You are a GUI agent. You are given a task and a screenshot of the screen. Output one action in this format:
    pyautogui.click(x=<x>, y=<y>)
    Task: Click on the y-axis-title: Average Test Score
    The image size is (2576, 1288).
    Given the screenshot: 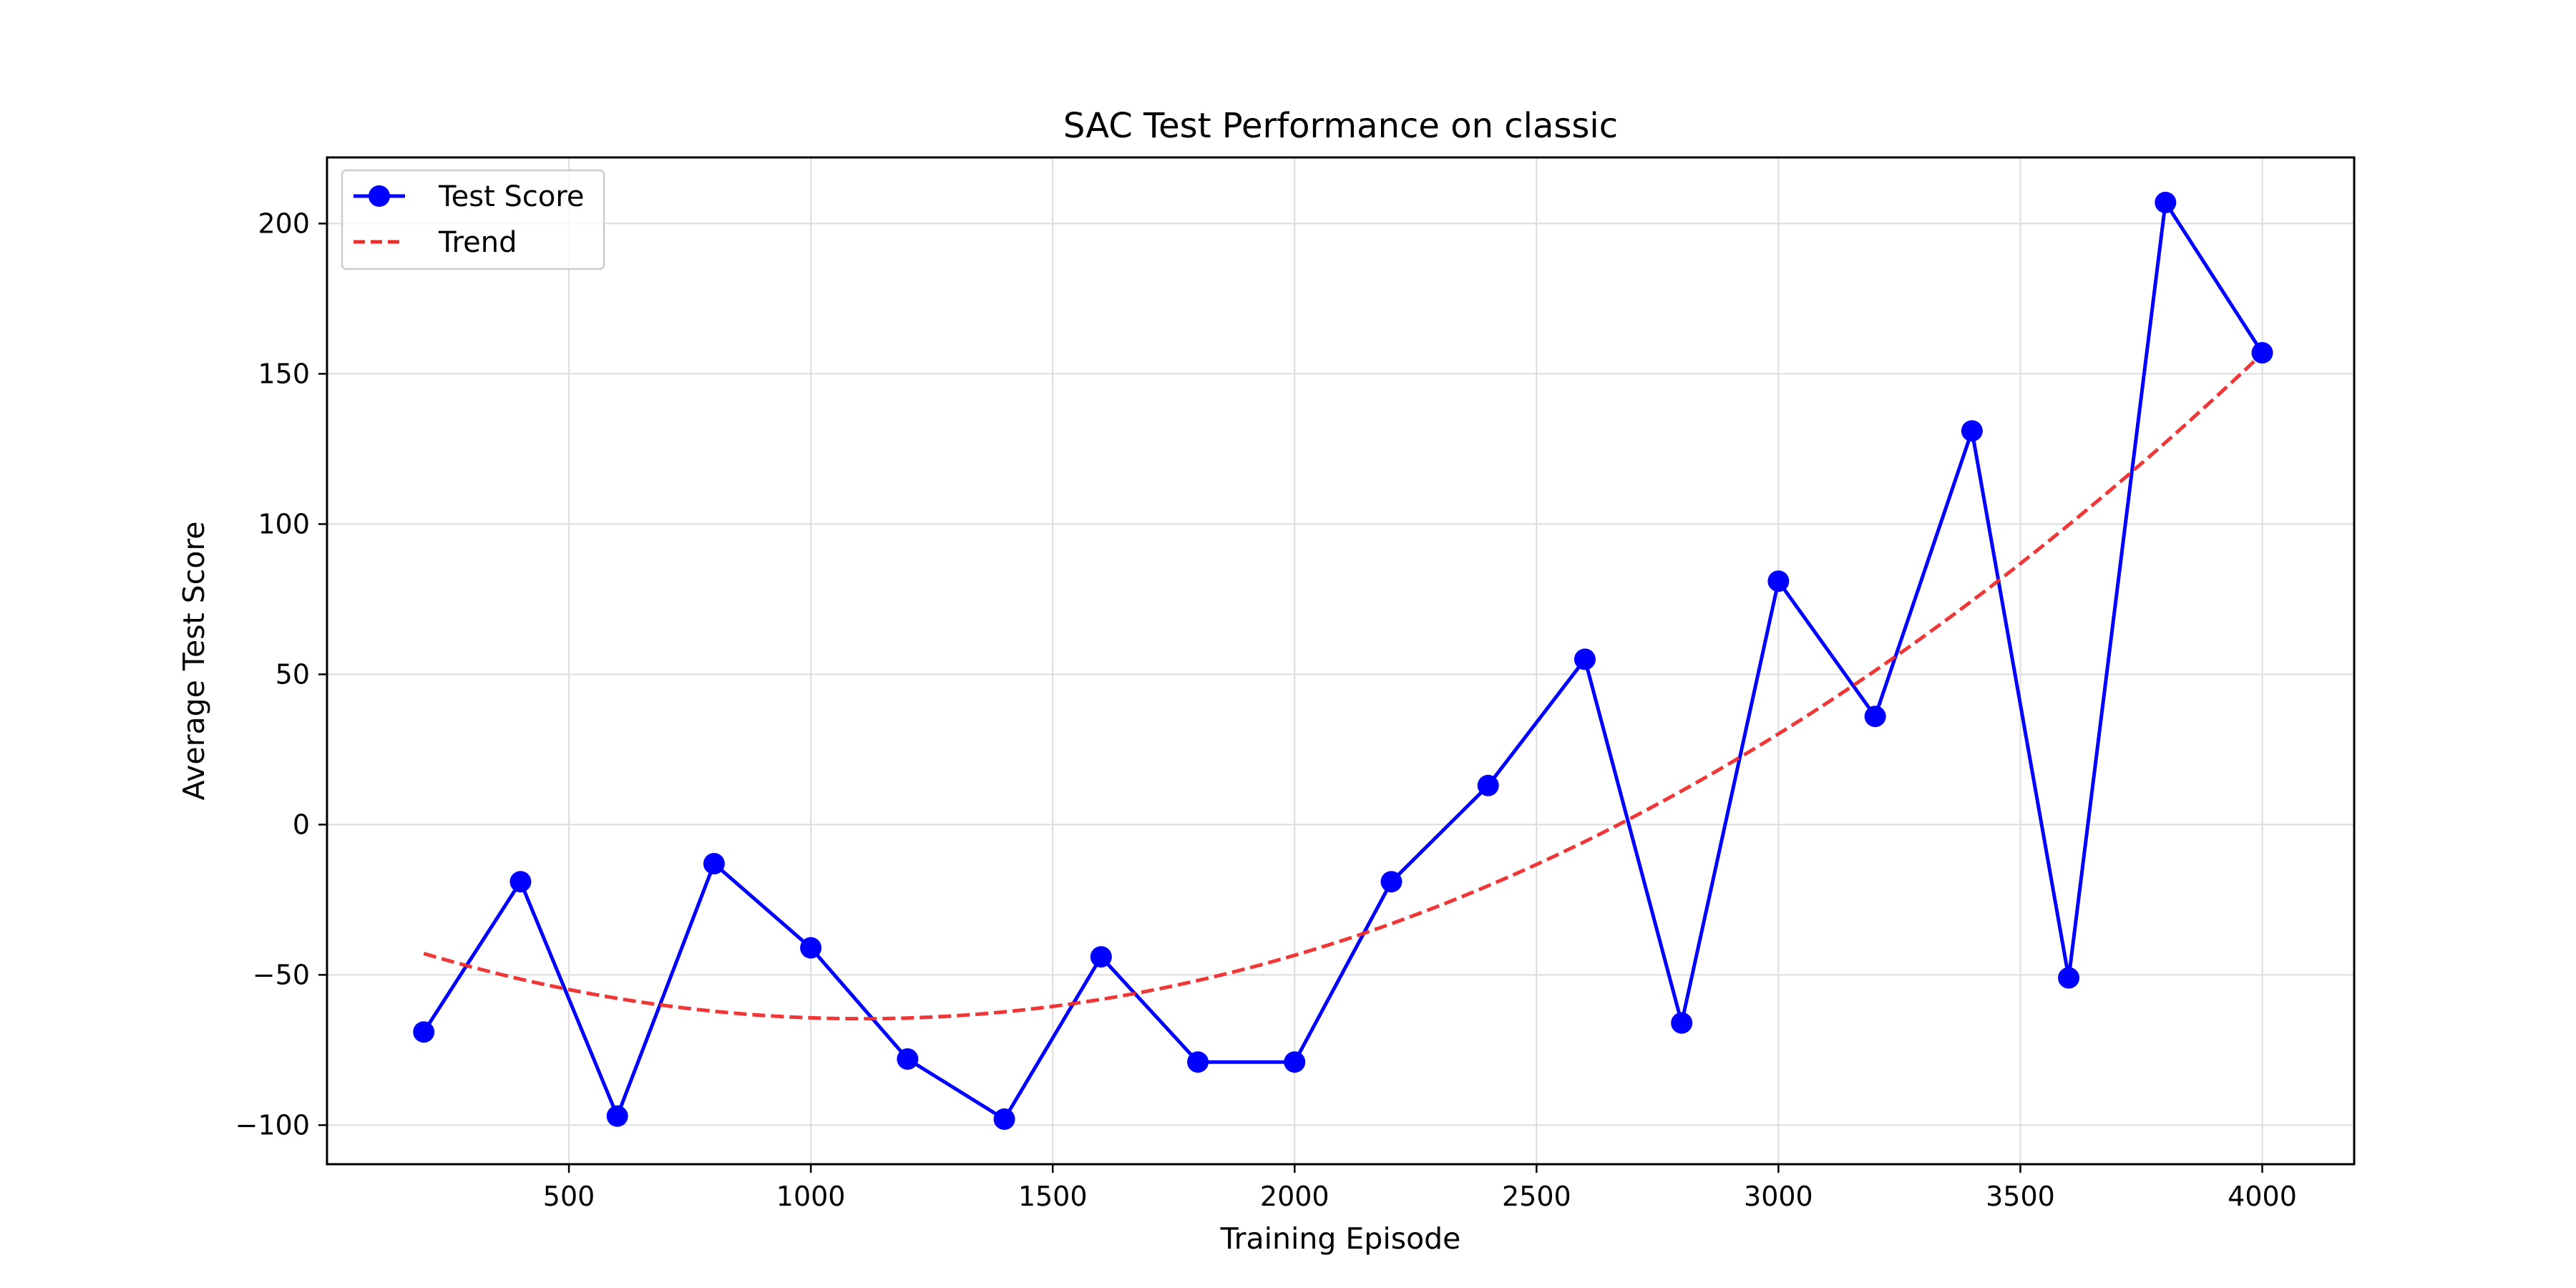 What is the action you would take?
    pyautogui.click(x=194, y=660)
    